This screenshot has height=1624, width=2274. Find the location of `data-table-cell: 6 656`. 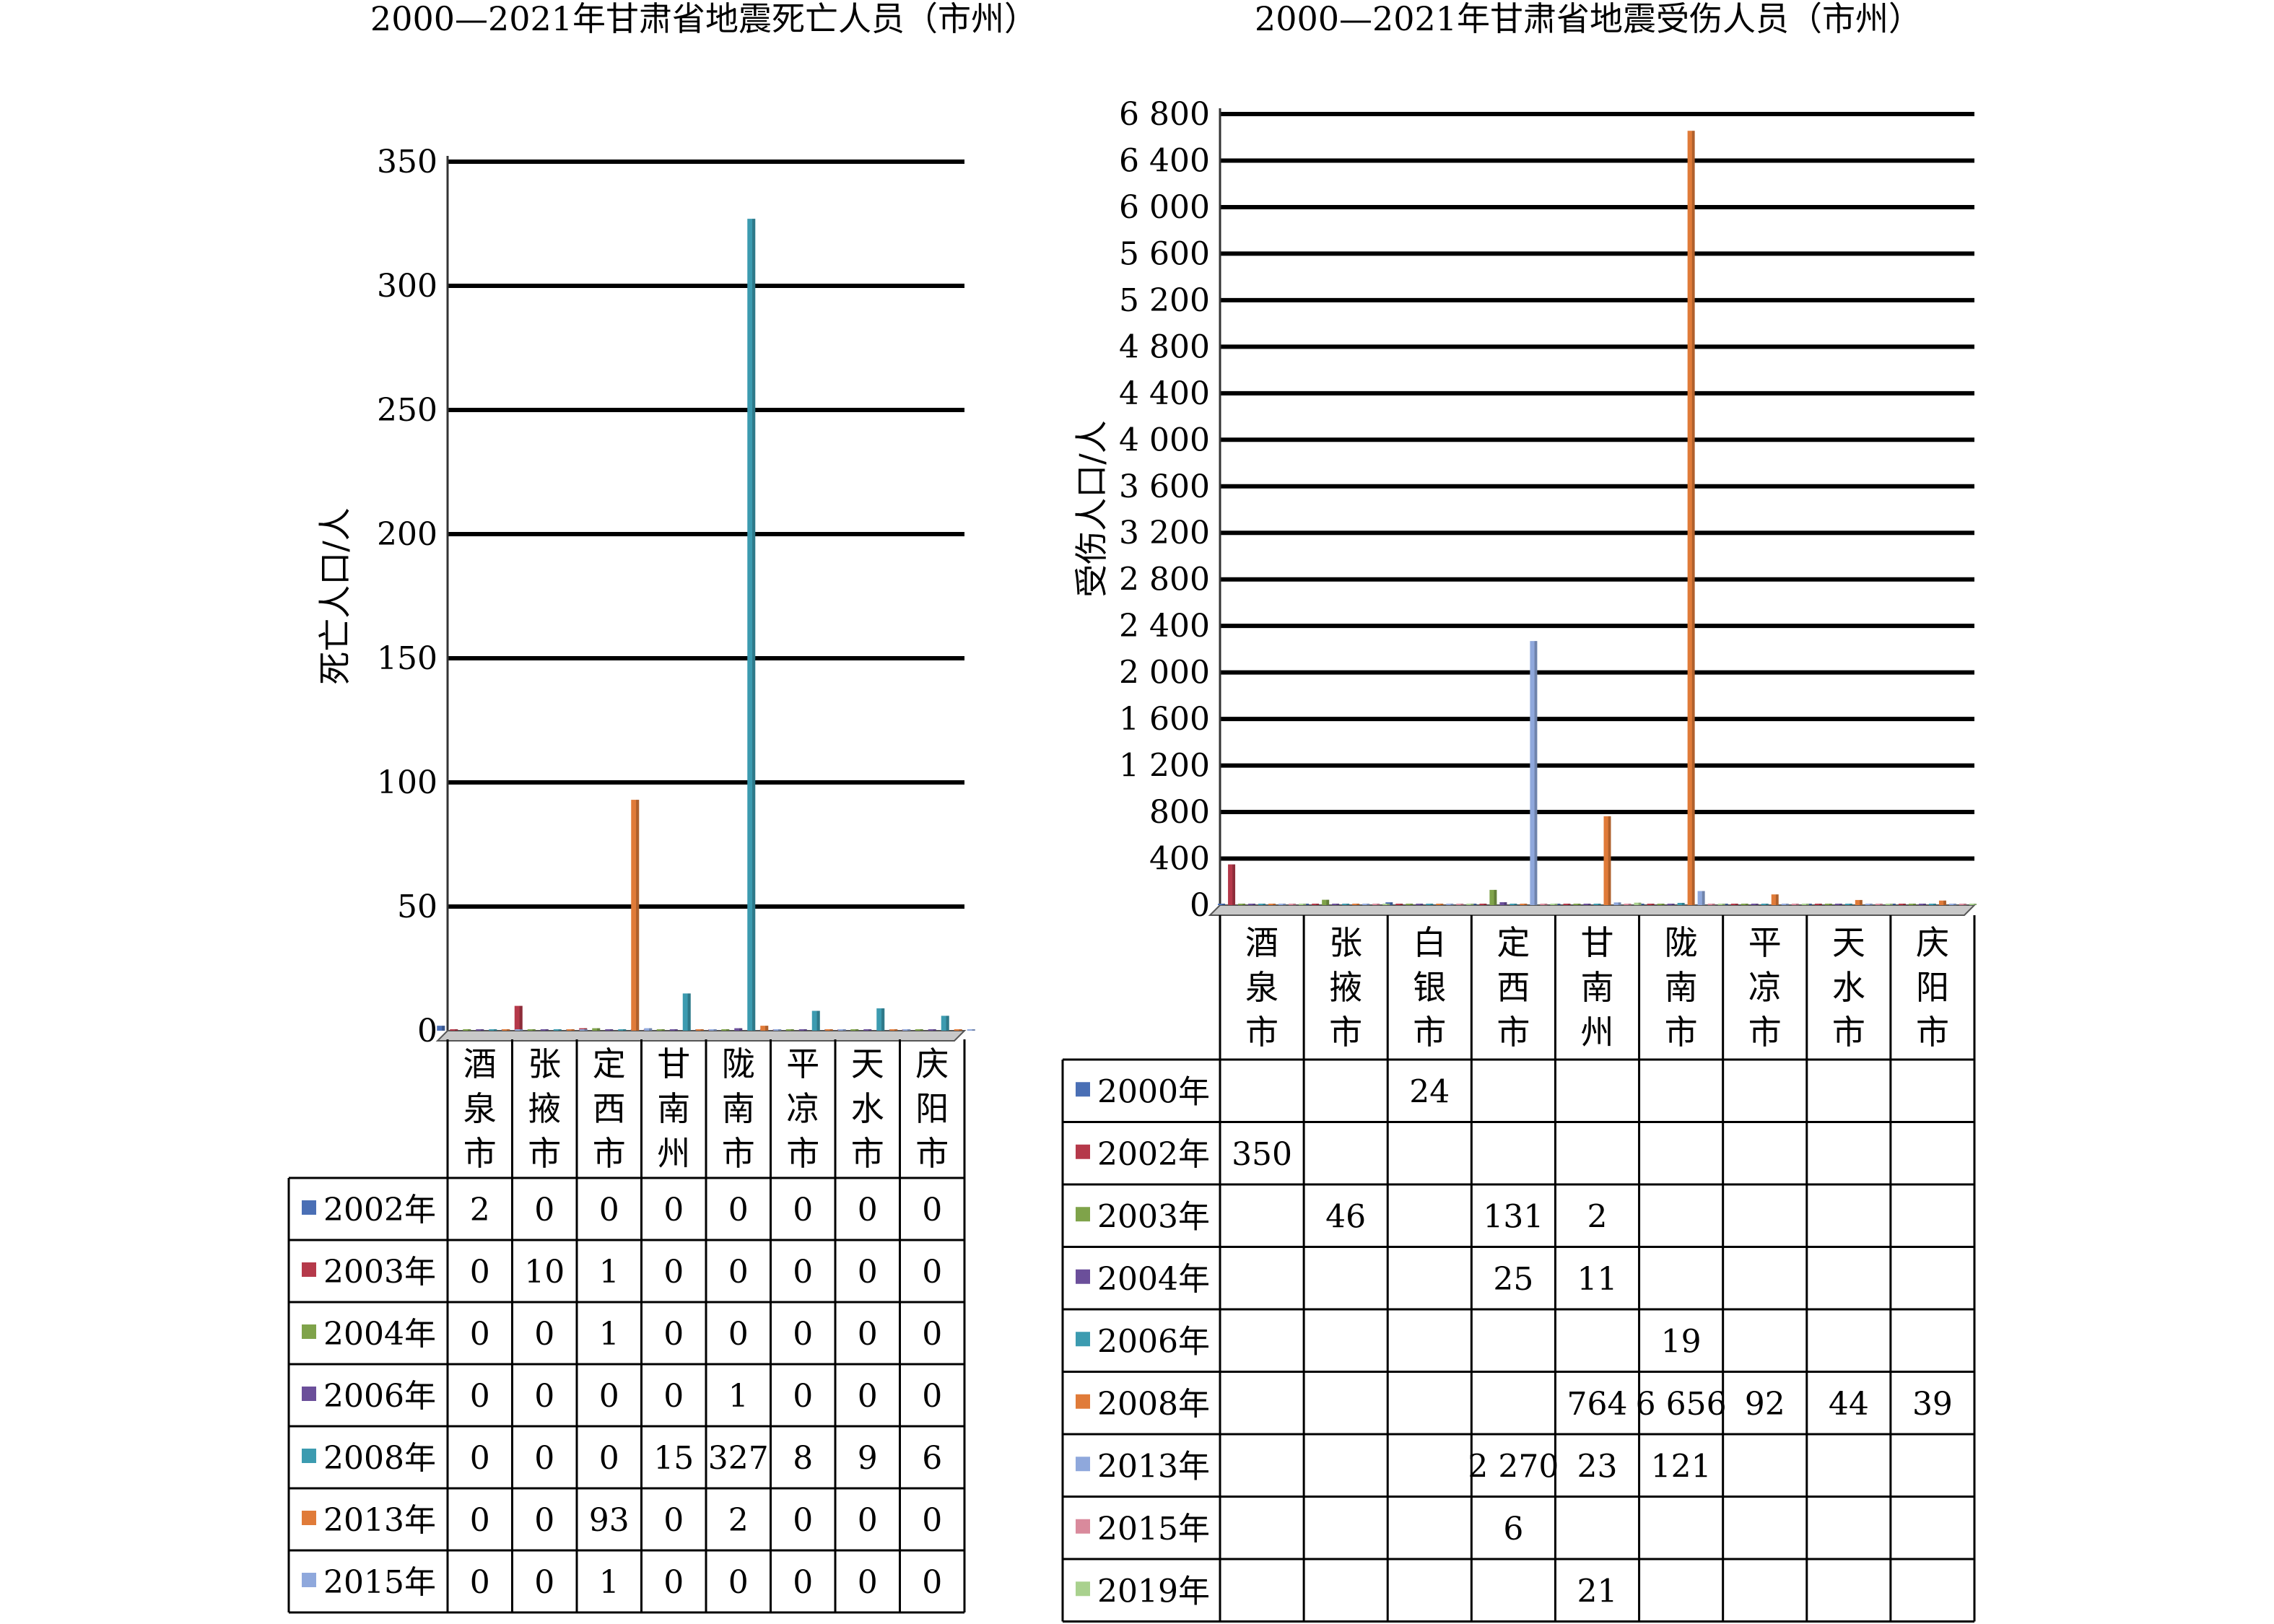

data-table-cell: 6 656 is located at coordinates (1681, 1404).